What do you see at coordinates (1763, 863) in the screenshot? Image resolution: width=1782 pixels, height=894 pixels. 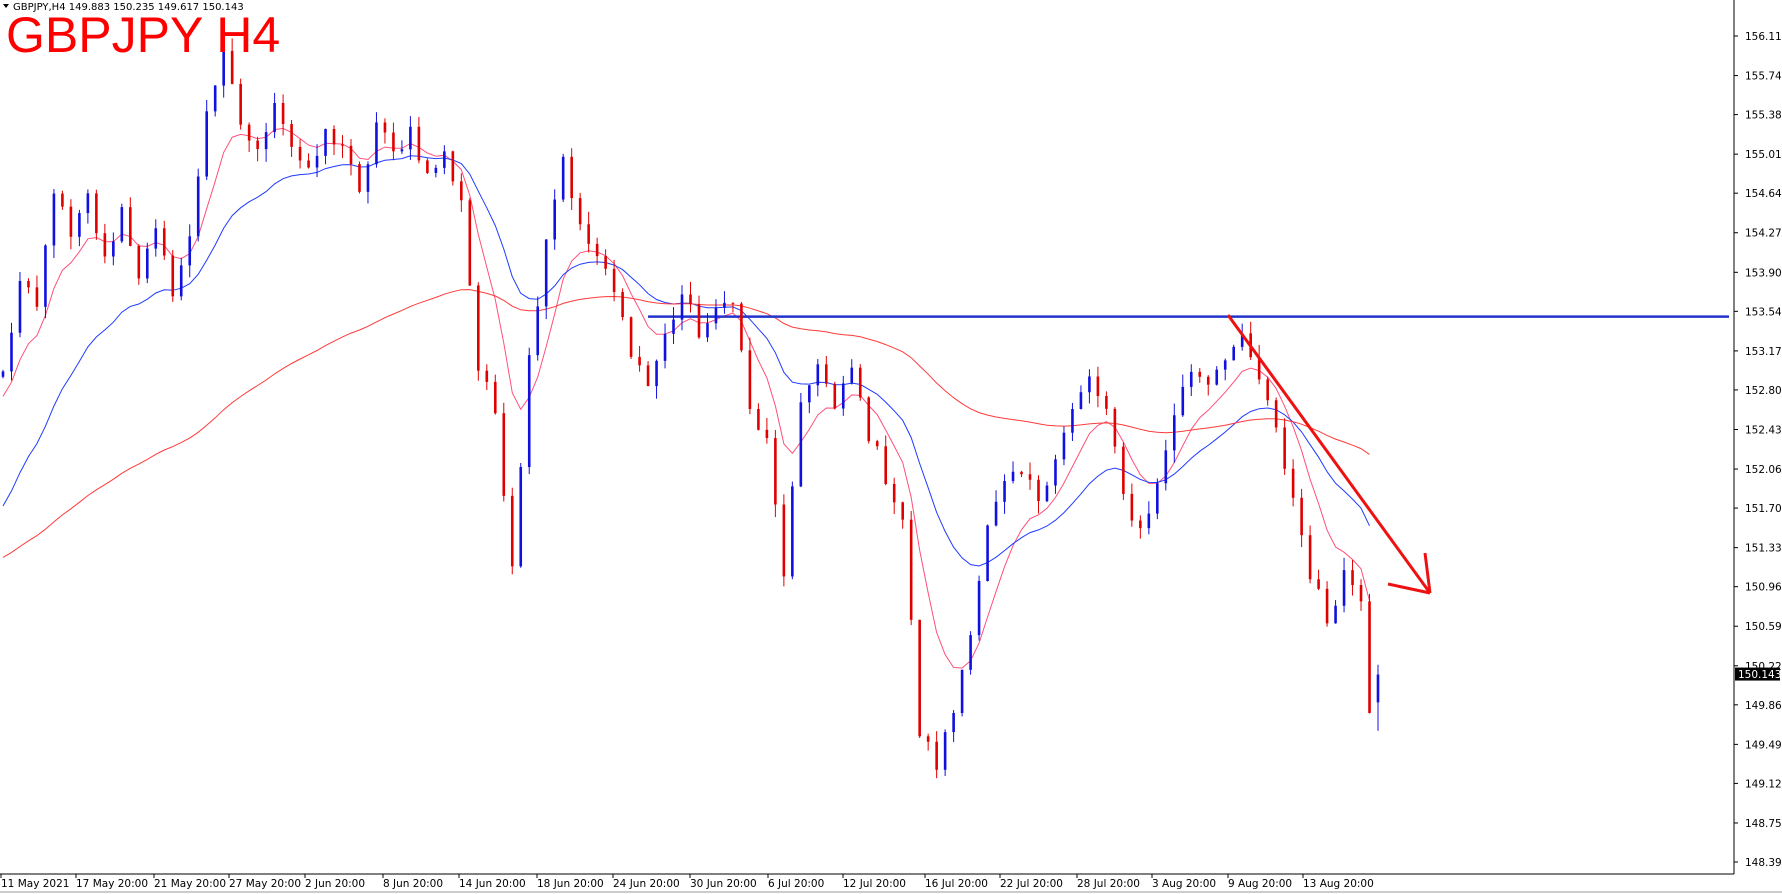 I see `y-tick-label: 148.390` at bounding box center [1763, 863].